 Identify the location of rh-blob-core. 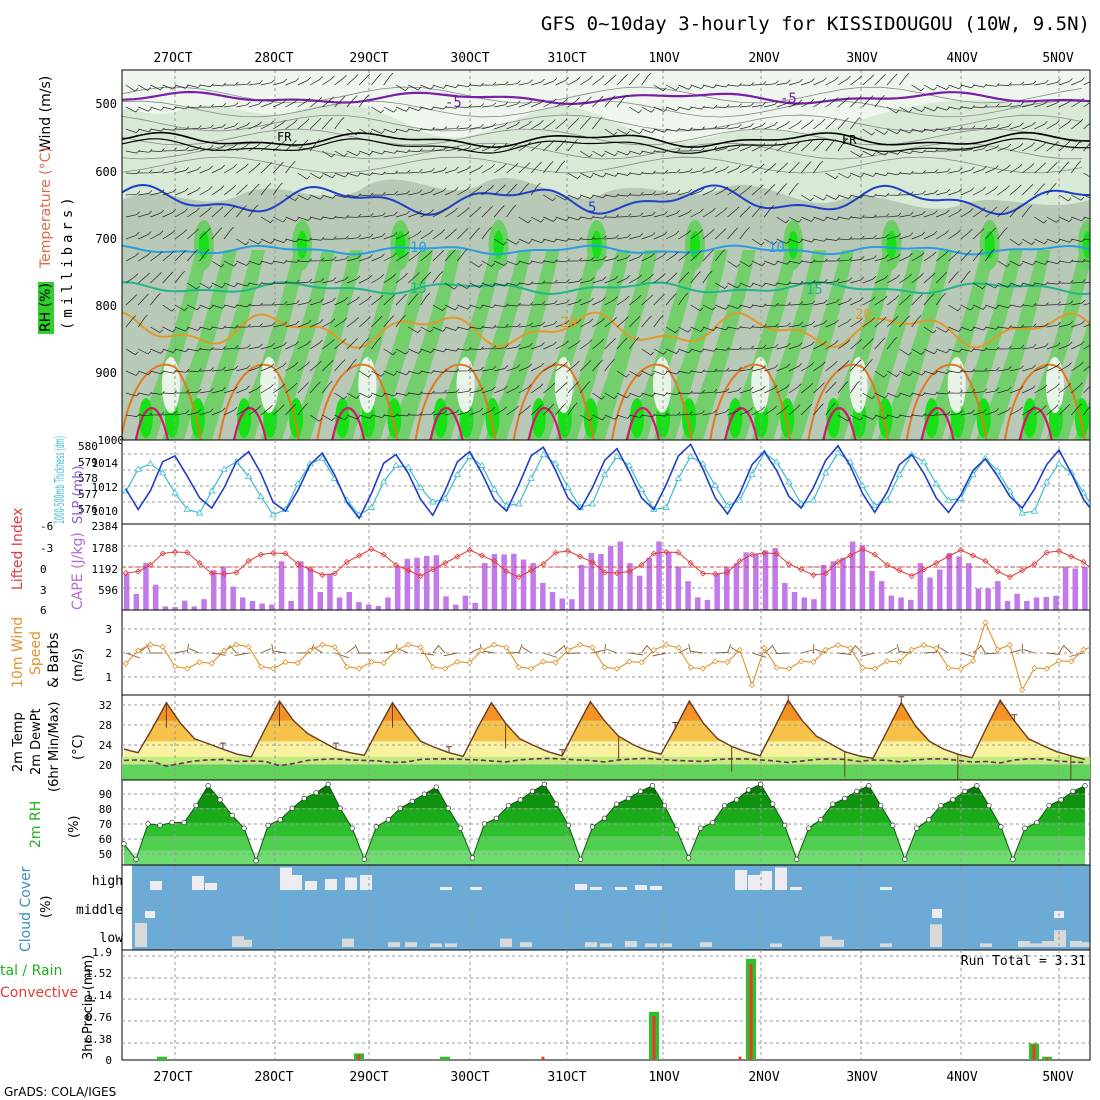
(891, 245).